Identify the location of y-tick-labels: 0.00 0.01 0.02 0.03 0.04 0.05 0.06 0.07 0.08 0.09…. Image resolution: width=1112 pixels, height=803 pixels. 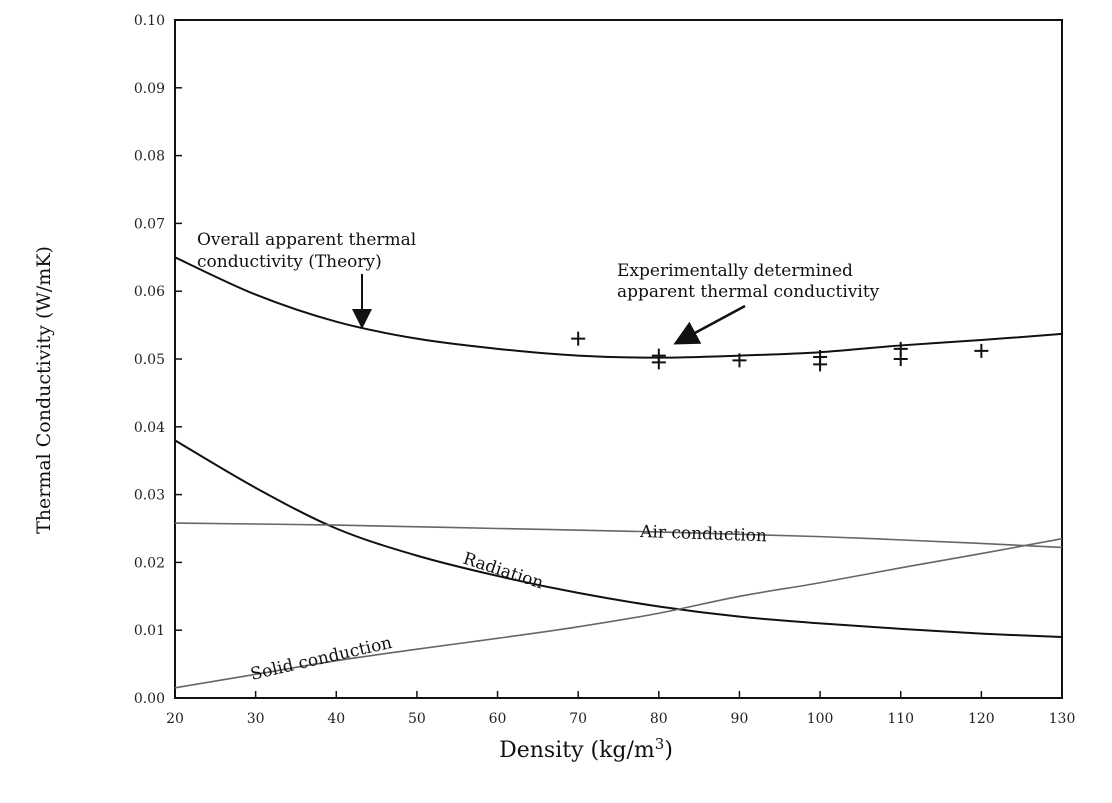
(149, 360).